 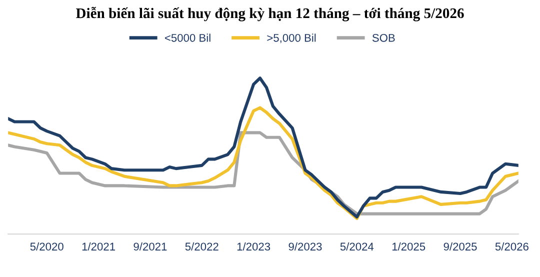 I want to click on legend-label: >5,000 Bil, so click(x=291, y=39).